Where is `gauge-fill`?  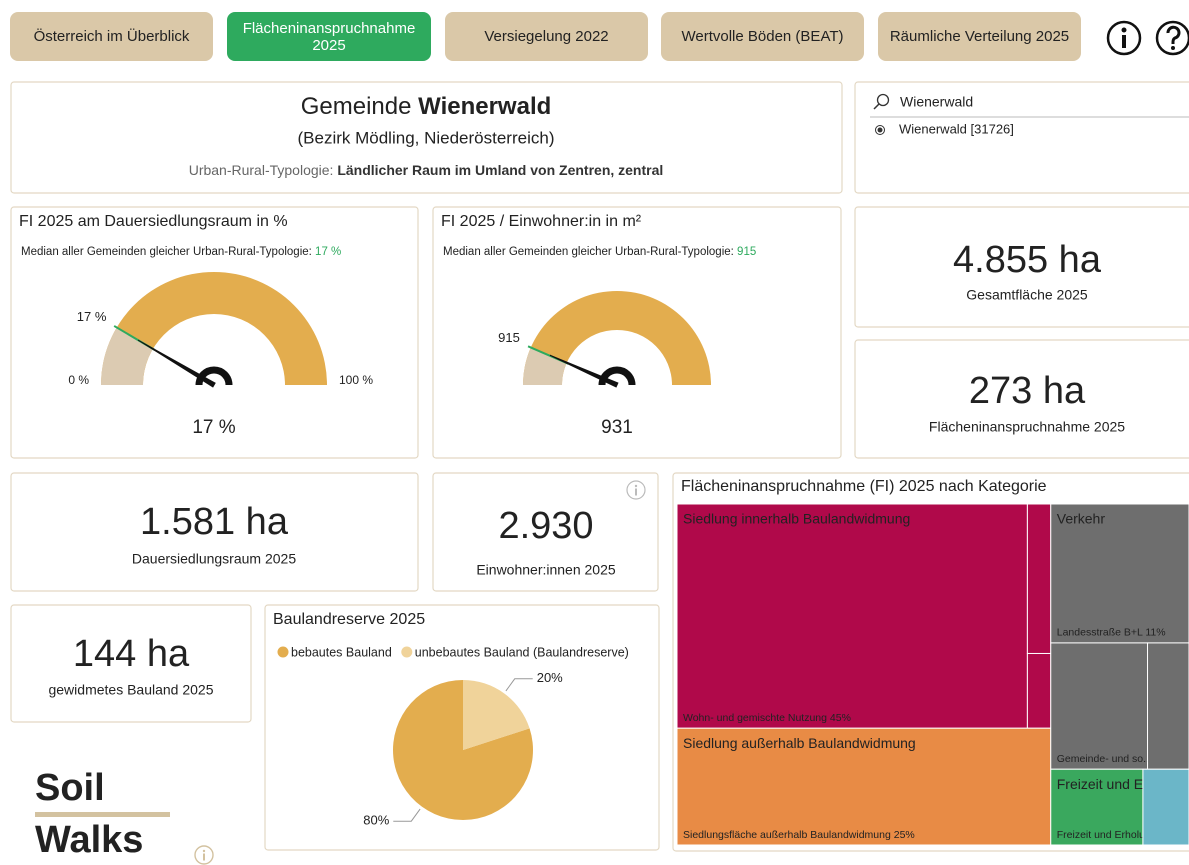
gauge-fill is located at coordinates (545, 365).